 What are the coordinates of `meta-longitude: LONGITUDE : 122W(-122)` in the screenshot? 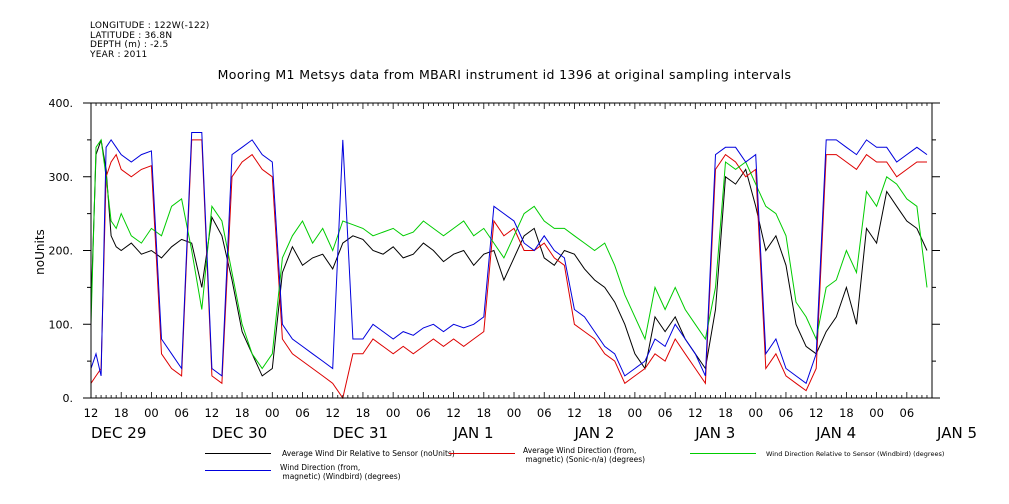 It's located at (150, 26).